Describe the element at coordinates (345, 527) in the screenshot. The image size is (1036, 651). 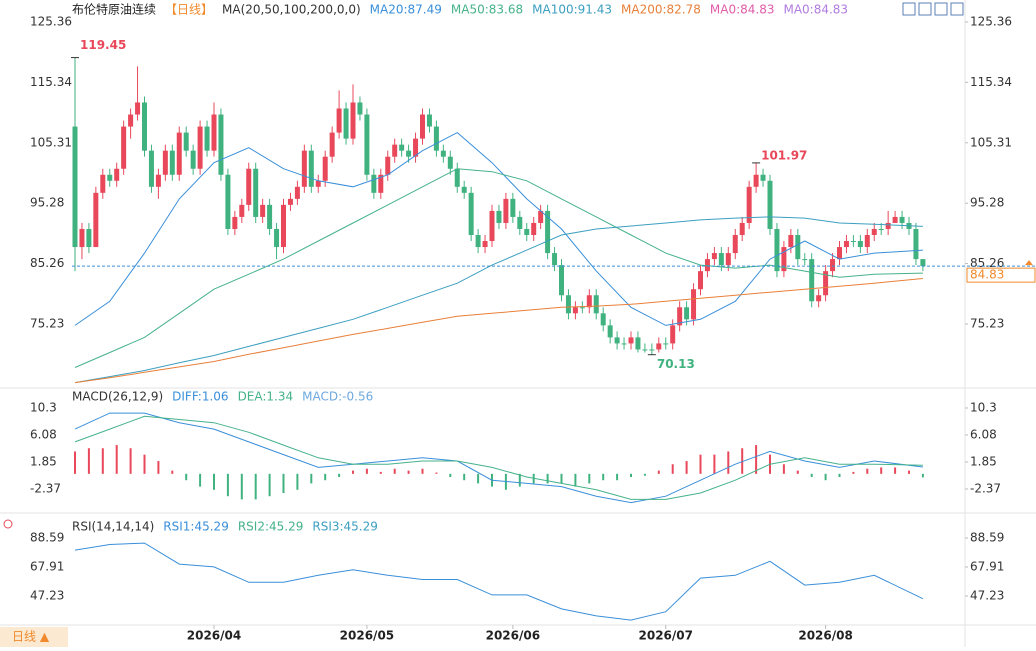
I see `legend-item: RSI3:45.29` at that location.